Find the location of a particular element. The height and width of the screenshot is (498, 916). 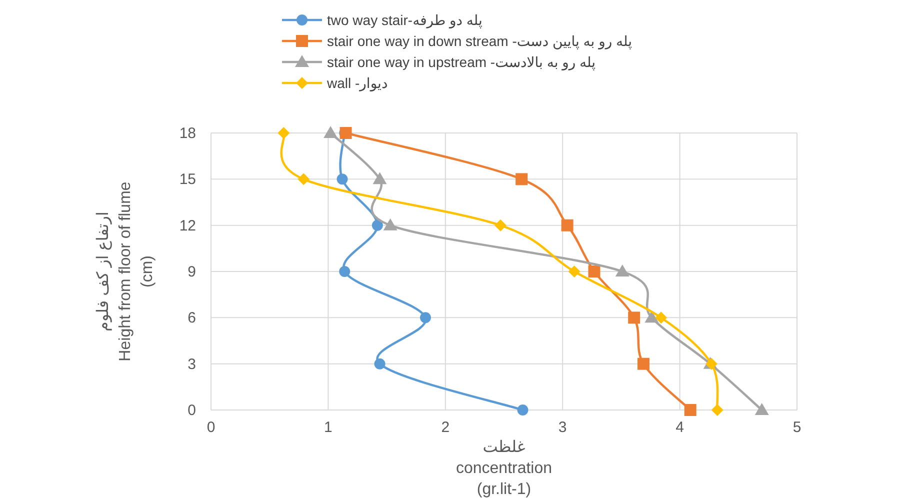

x-tick-label: 5 is located at coordinates (797, 427).